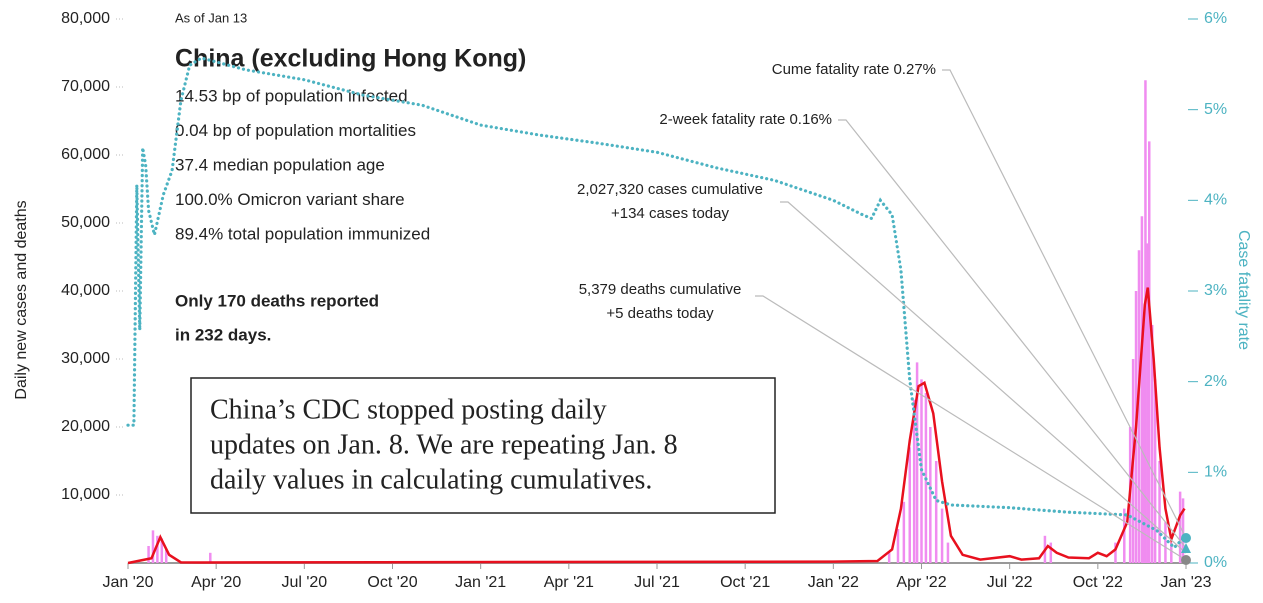 Image resolution: width=1263 pixels, height=603 pixels. What do you see at coordinates (569, 582) in the screenshot?
I see `x-tick-label: Apr '21` at bounding box center [569, 582].